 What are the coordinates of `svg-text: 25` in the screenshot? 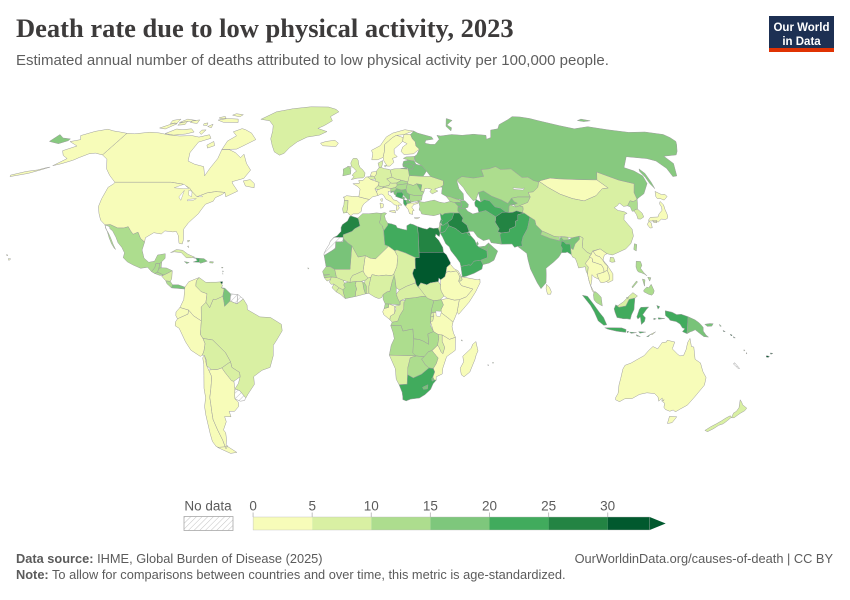 It's located at (548, 506).